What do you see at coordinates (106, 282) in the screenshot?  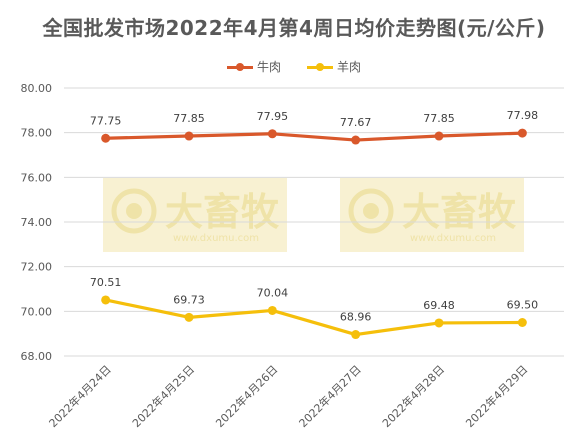 I see `data-label: 70.51` at bounding box center [106, 282].